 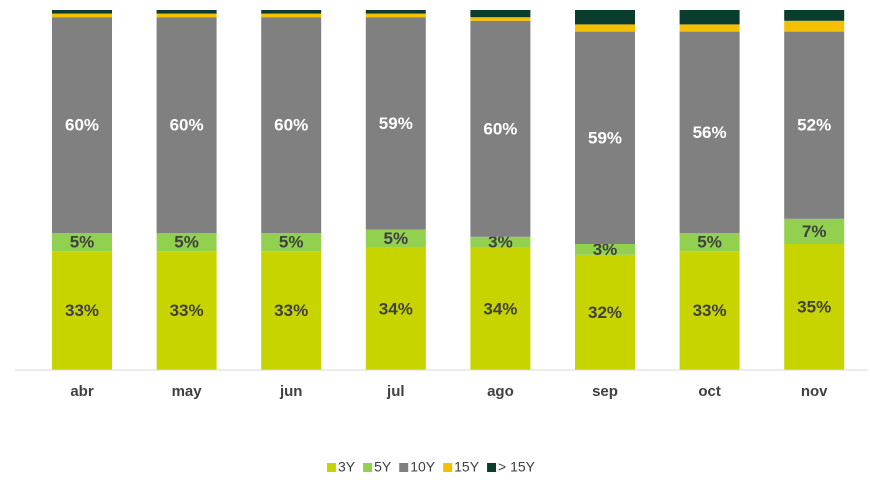 What do you see at coordinates (395, 391) in the screenshot?
I see `x-tick-label: jul` at bounding box center [395, 391].